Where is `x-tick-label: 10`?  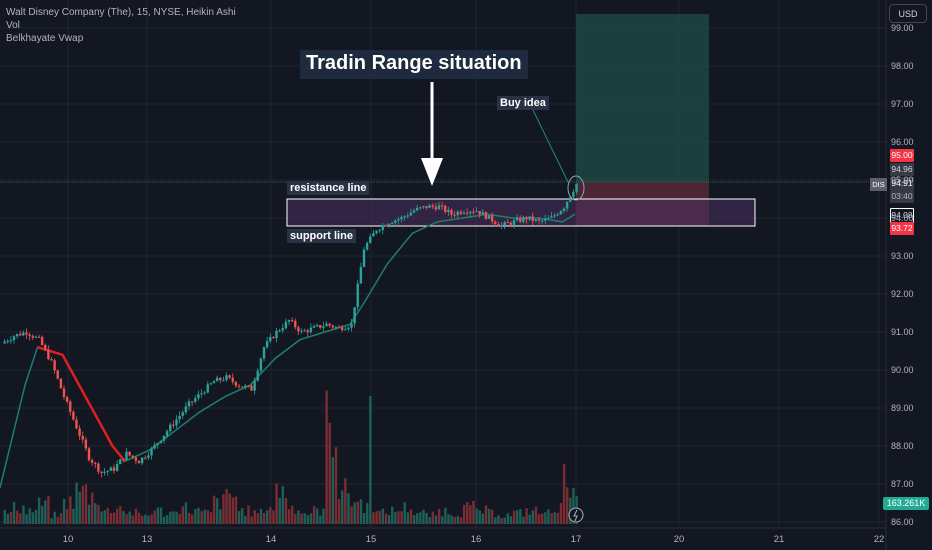
x-tick-label: 10 is located at coordinates (68, 539).